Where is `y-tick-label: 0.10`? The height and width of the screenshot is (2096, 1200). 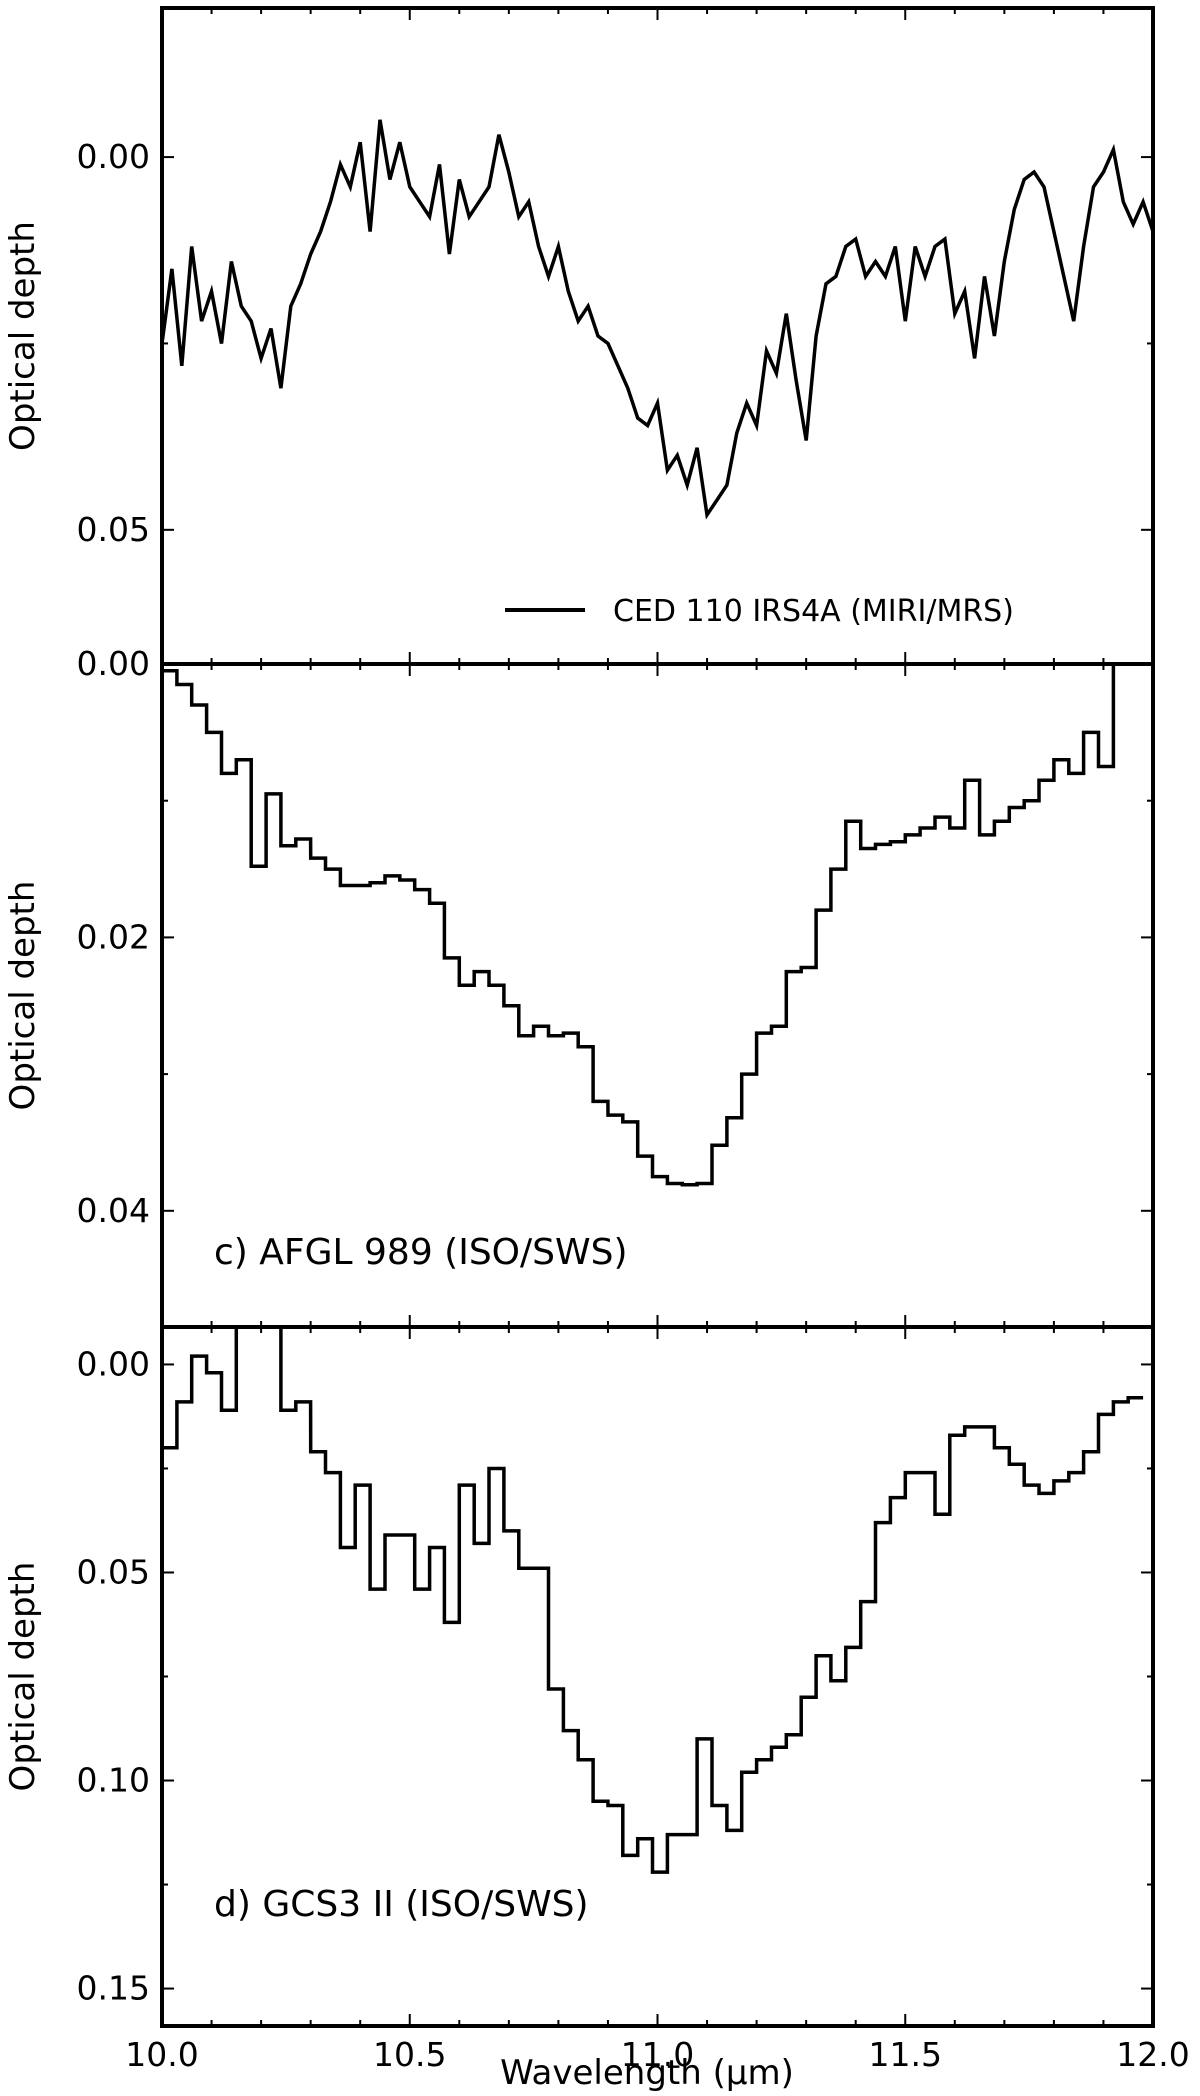
y-tick-label: 0.10 is located at coordinates (113, 1780).